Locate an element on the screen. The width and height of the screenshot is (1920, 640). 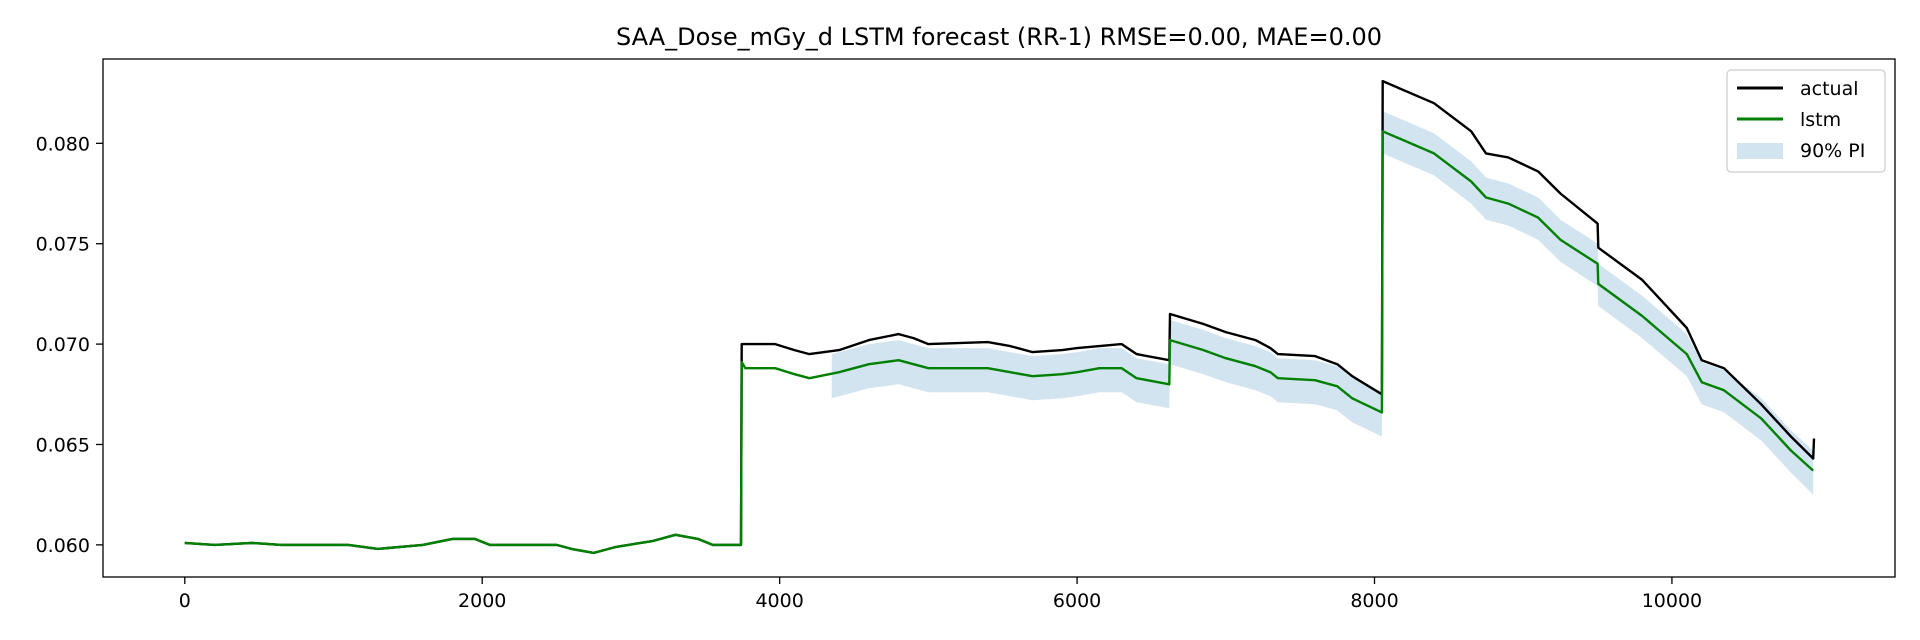
legend-label-actual: actual is located at coordinates (1829, 89).